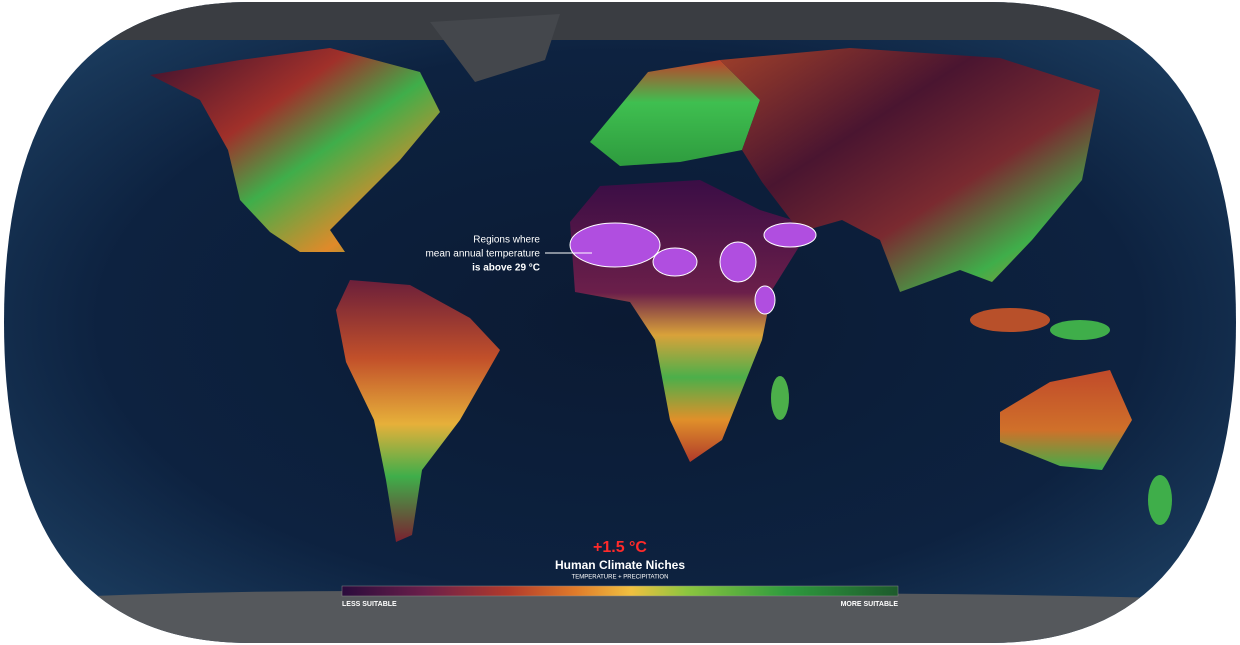 The image size is (1240, 645). I want to click on annotation-line: is above 29 °C, so click(506, 268).